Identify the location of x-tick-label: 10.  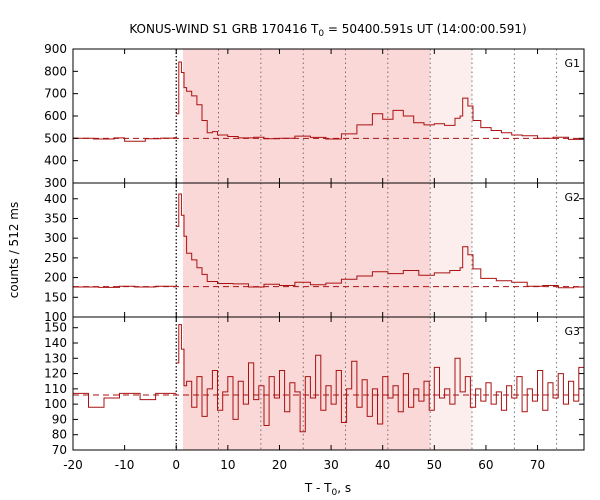
(227, 465).